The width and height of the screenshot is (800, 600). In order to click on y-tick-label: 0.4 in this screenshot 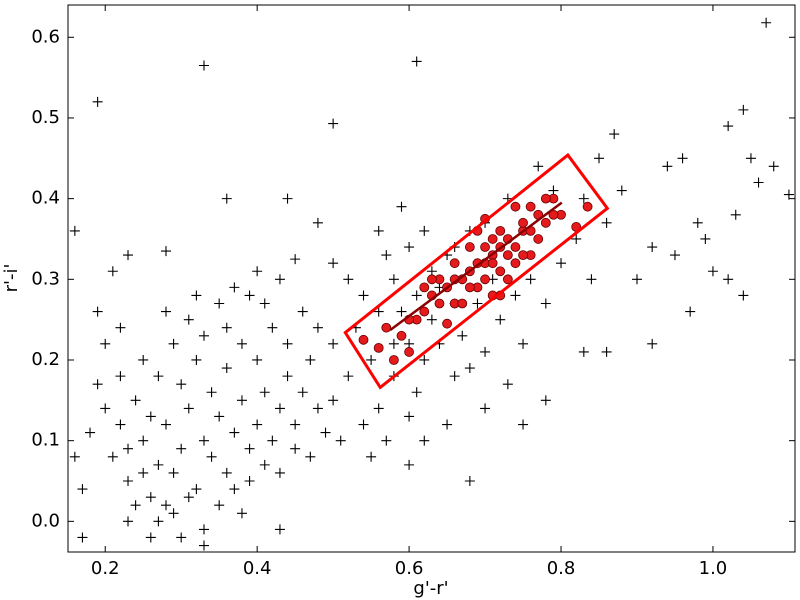, I will do `click(45, 198)`.